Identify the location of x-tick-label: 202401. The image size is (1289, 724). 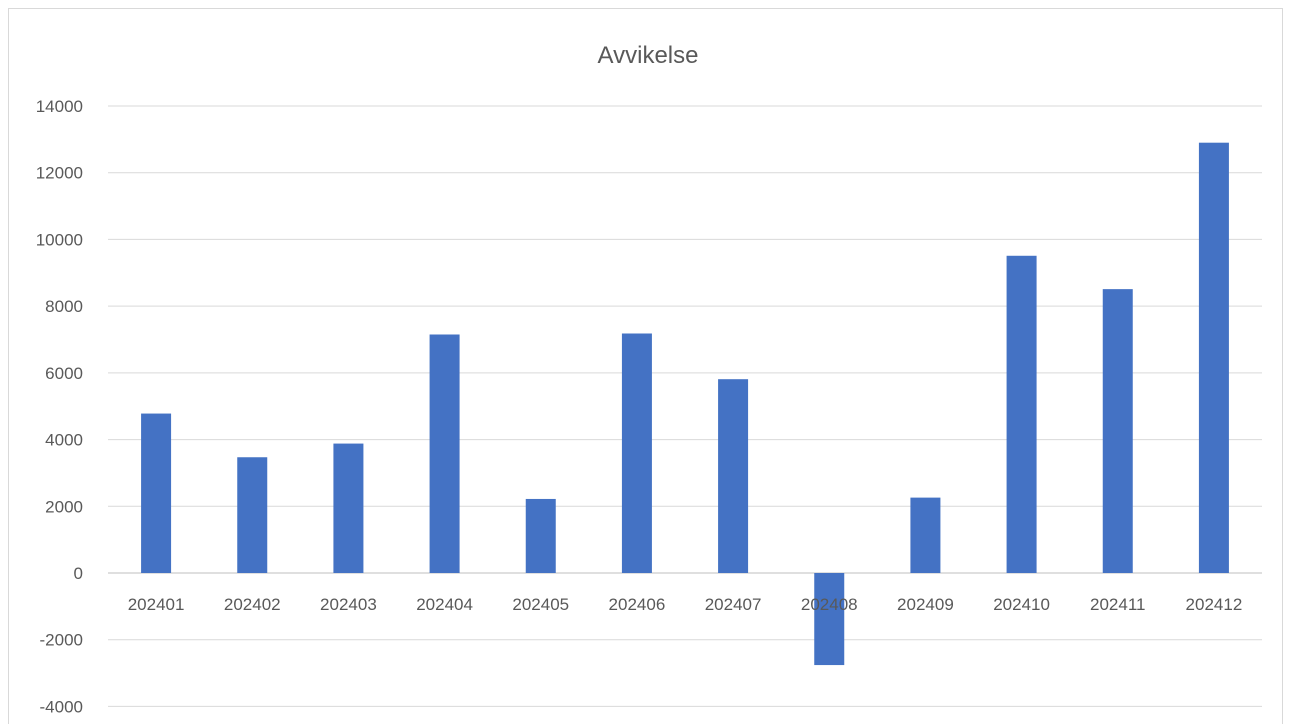
(156, 604).